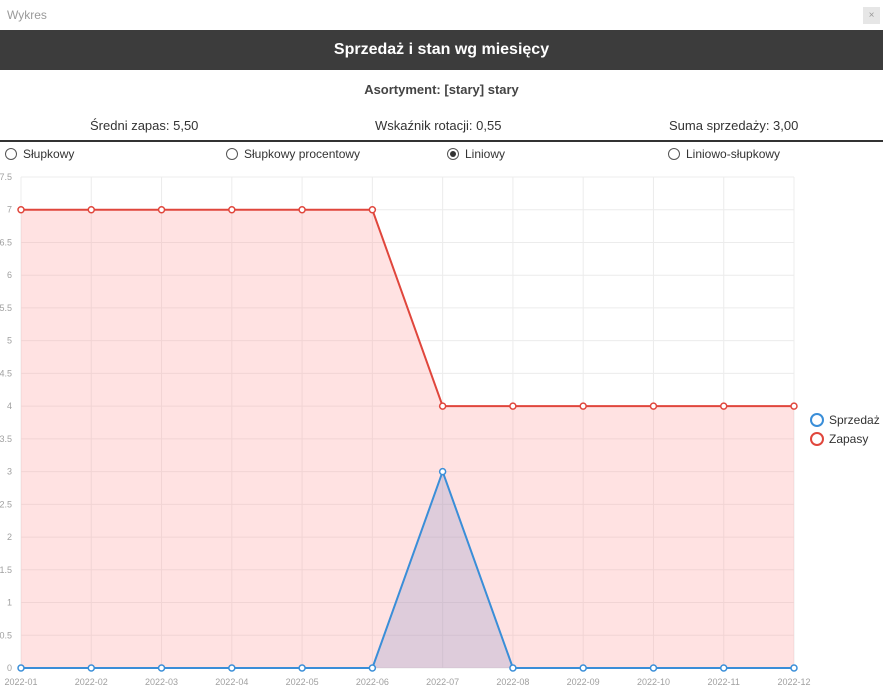  I want to click on x-tick-label: 2022-01, so click(20, 682).